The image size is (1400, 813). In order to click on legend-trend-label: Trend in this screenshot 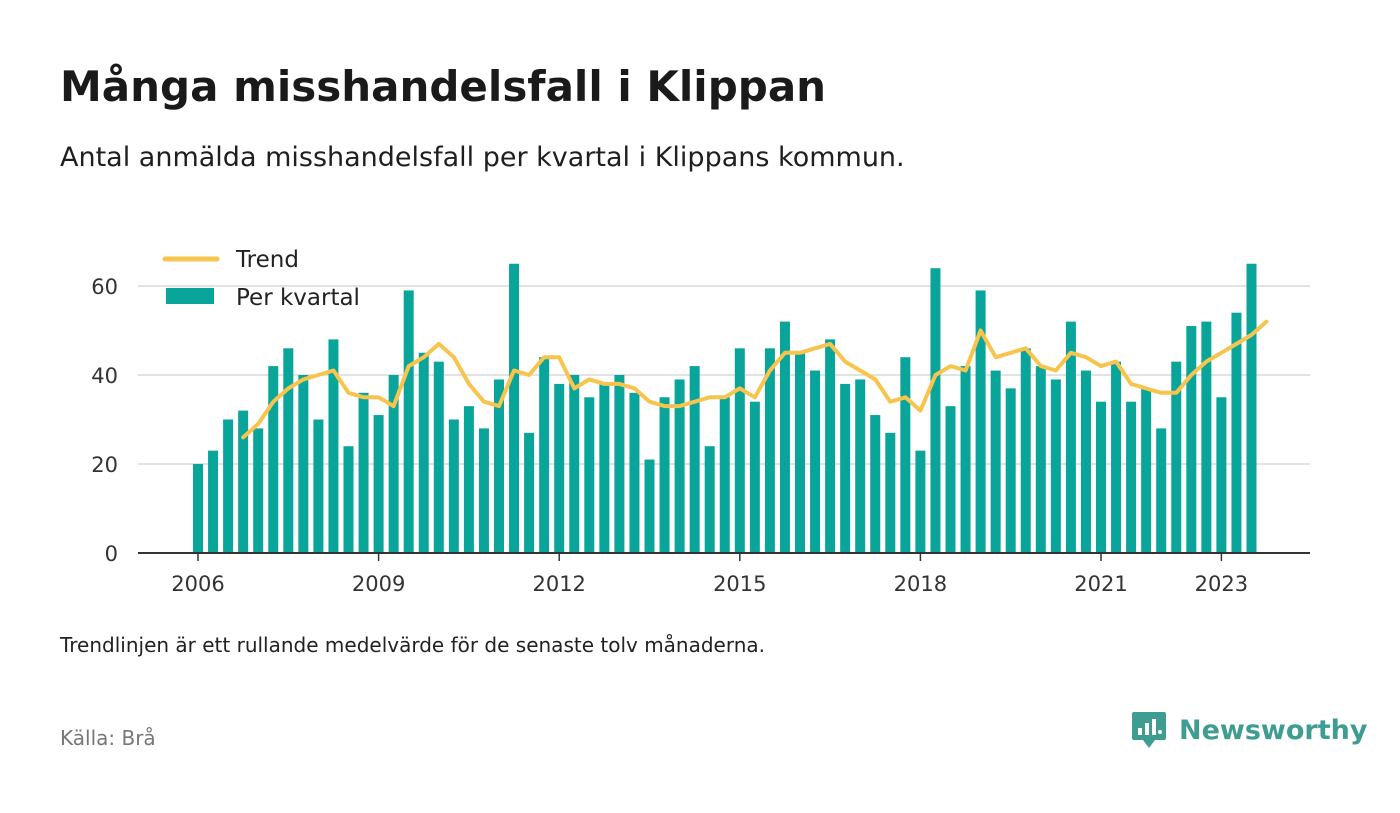, I will do `click(267, 260)`.